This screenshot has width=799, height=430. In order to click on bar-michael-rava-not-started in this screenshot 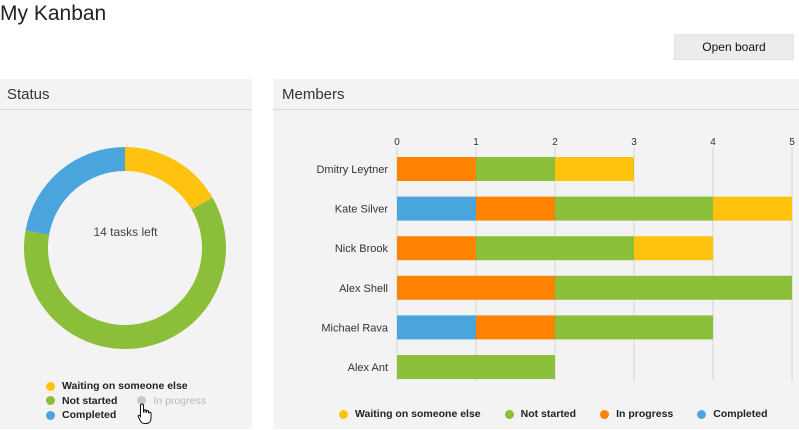, I will do `click(634, 327)`.